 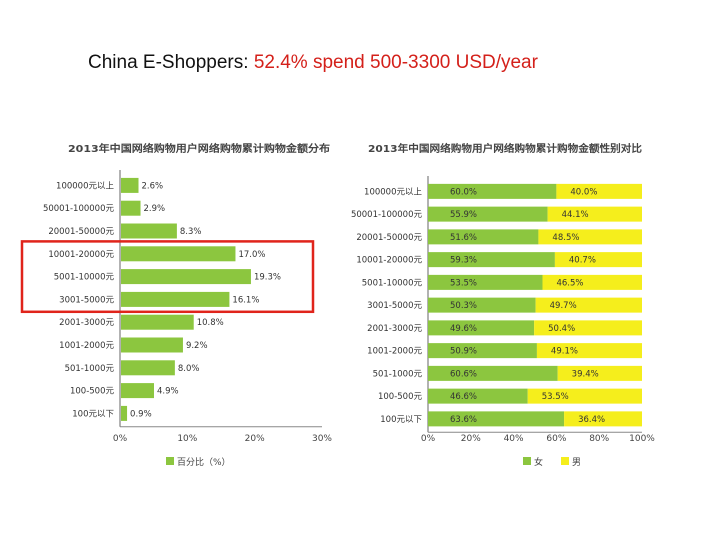 I want to click on chart2-x-tick-label: 100%, so click(x=642, y=439).